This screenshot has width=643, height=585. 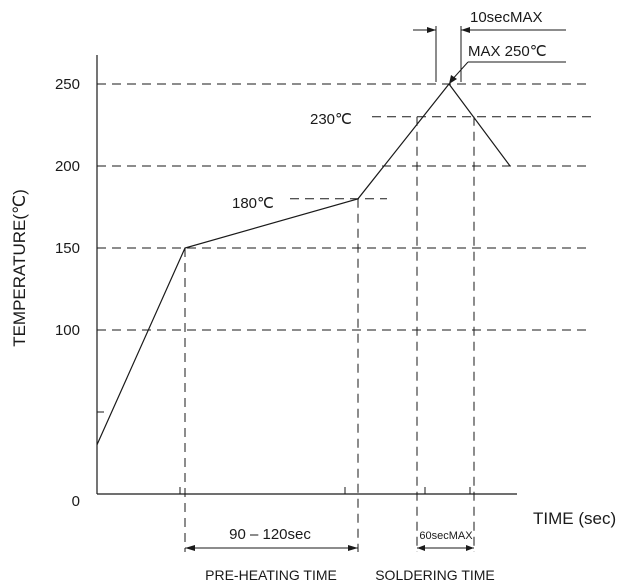 What do you see at coordinates (431, 30) in the screenshot?
I see `ten-sec-left-arrowhead` at bounding box center [431, 30].